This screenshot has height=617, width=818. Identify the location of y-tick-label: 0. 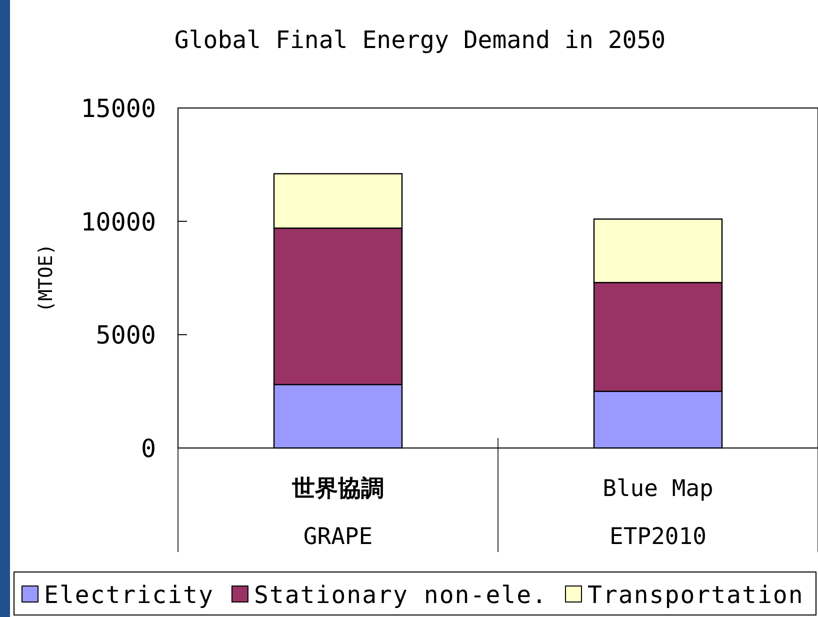
(148, 448).